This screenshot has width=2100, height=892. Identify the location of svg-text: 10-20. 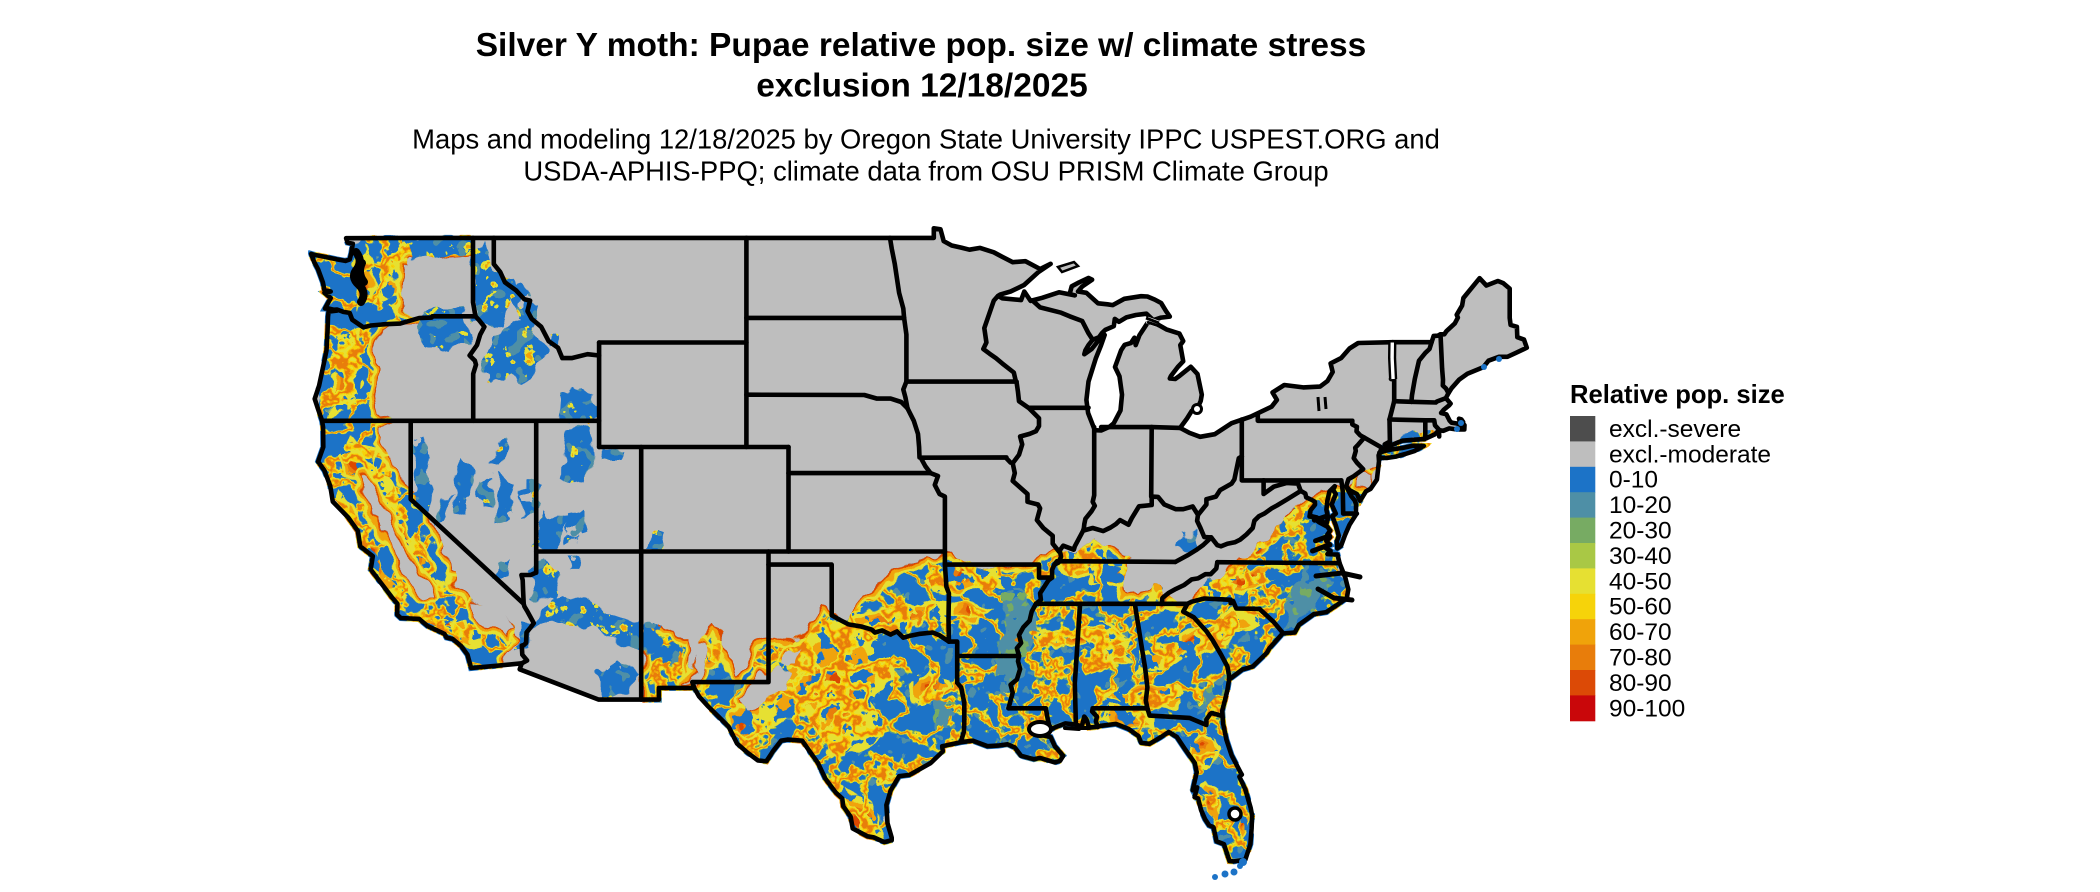
(1640, 505).